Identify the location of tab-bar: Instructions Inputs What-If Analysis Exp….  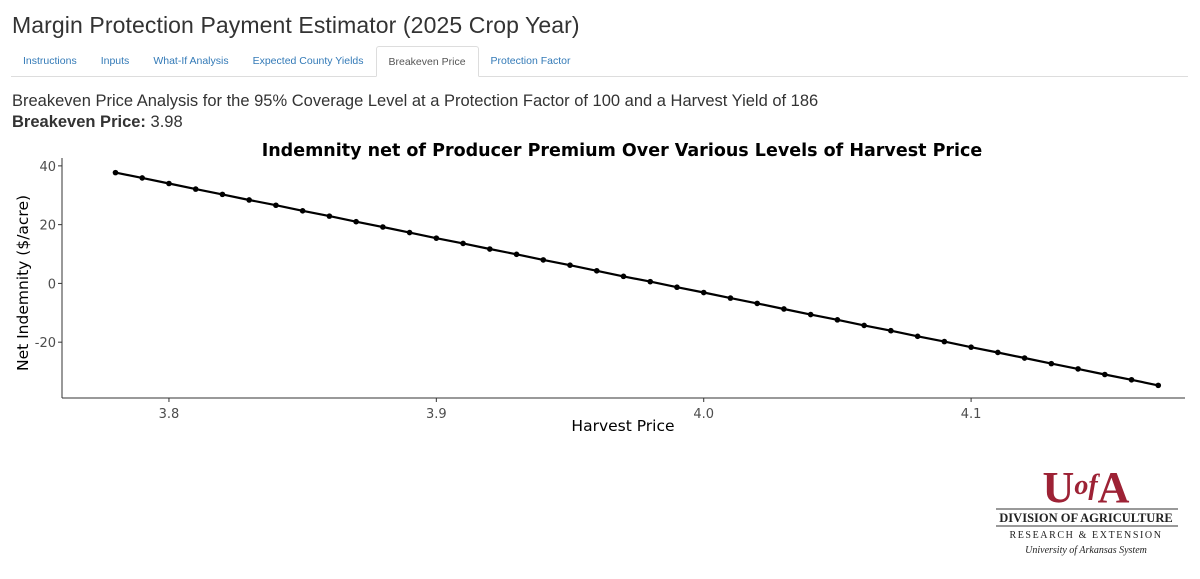
(599, 61).